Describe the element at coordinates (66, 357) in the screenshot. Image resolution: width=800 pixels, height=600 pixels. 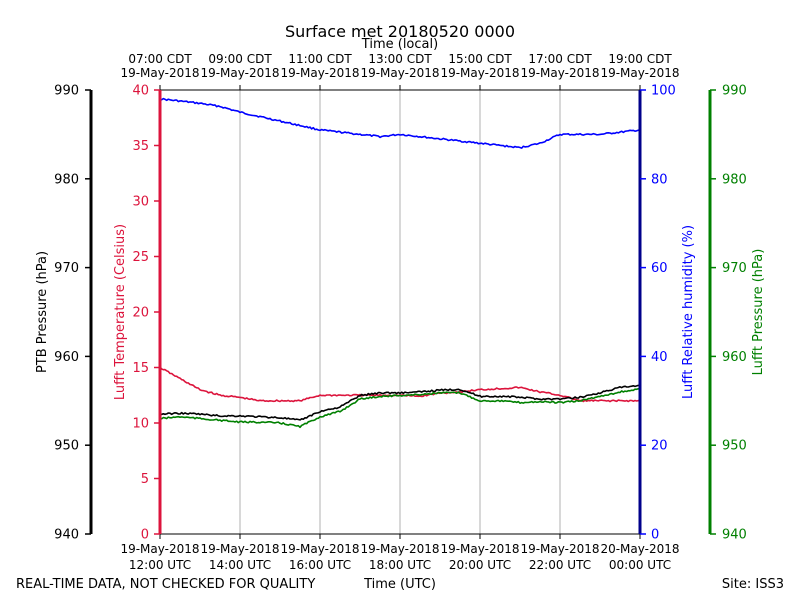
I see `ptb-pressure-tick-label: 960` at that location.